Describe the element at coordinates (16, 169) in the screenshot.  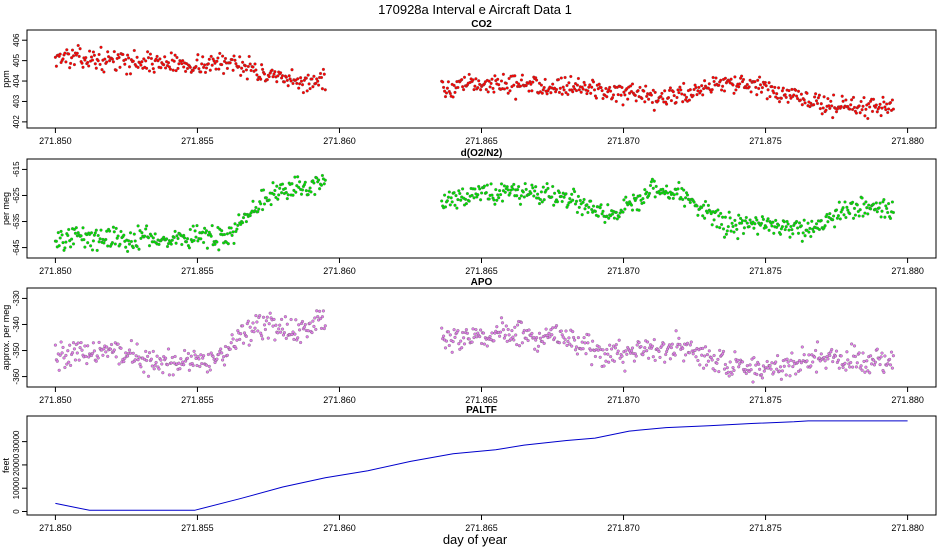
I see `y-tick-label: -615` at that location.